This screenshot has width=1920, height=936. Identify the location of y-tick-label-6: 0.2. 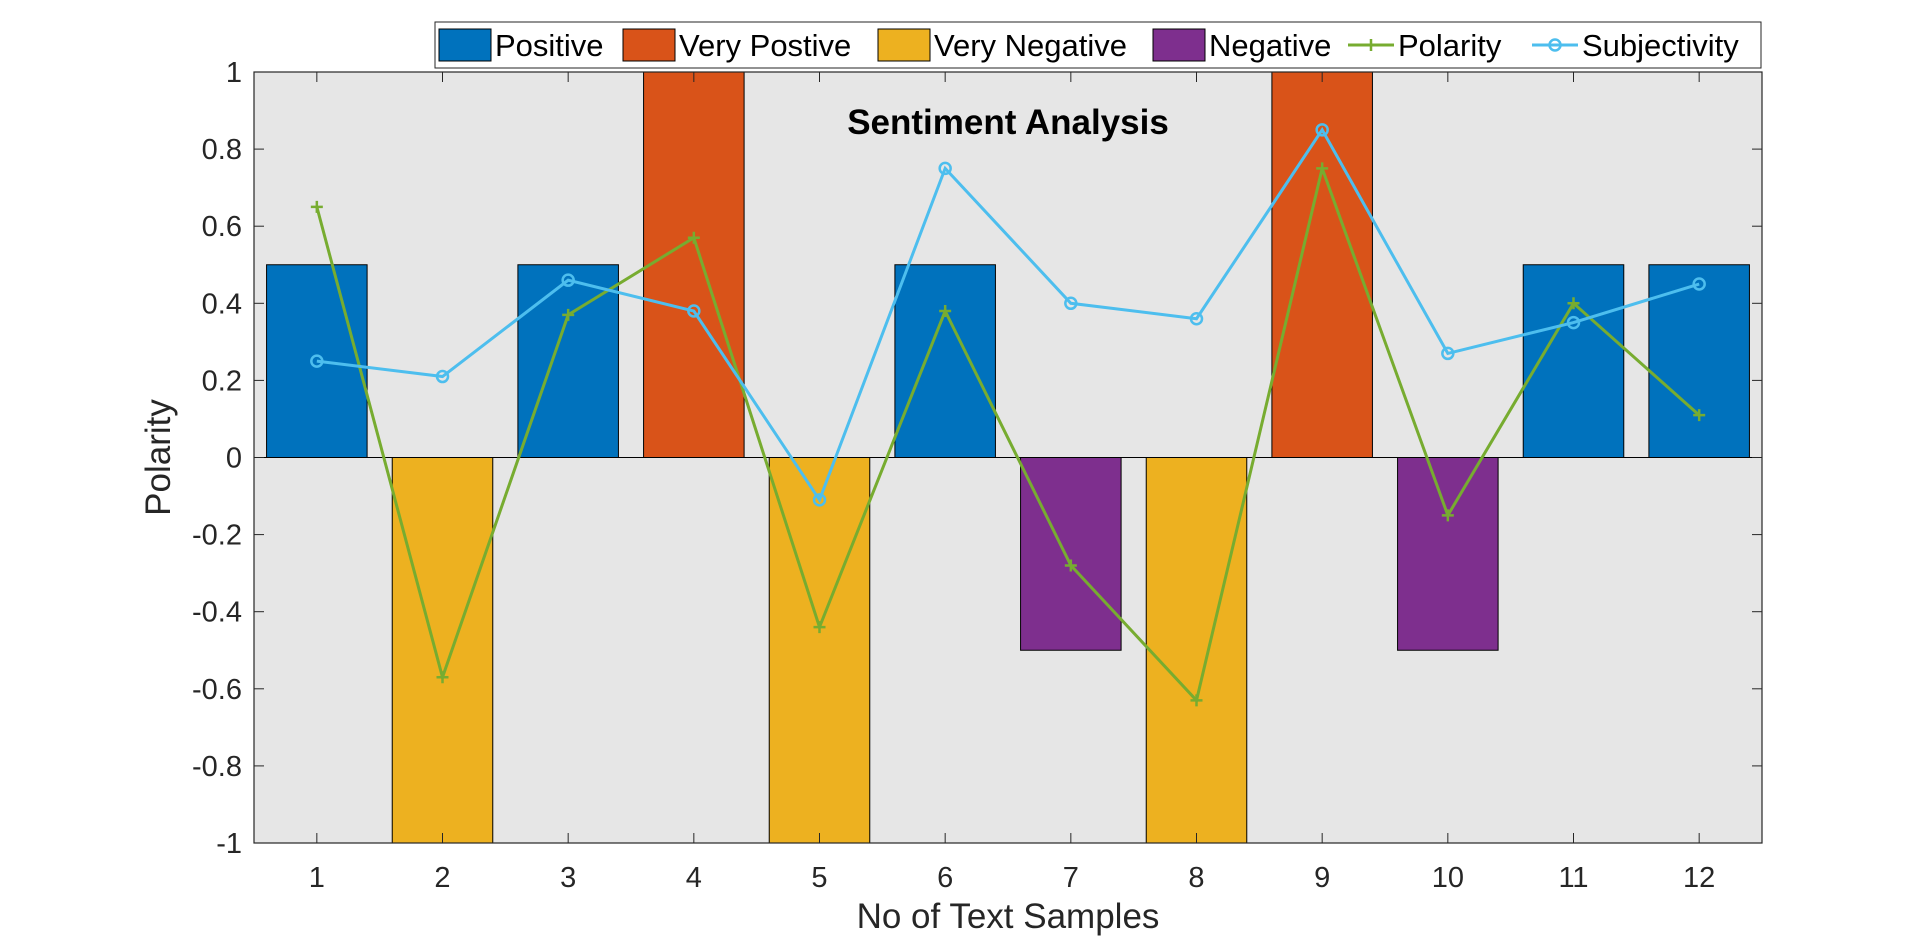
(222, 381).